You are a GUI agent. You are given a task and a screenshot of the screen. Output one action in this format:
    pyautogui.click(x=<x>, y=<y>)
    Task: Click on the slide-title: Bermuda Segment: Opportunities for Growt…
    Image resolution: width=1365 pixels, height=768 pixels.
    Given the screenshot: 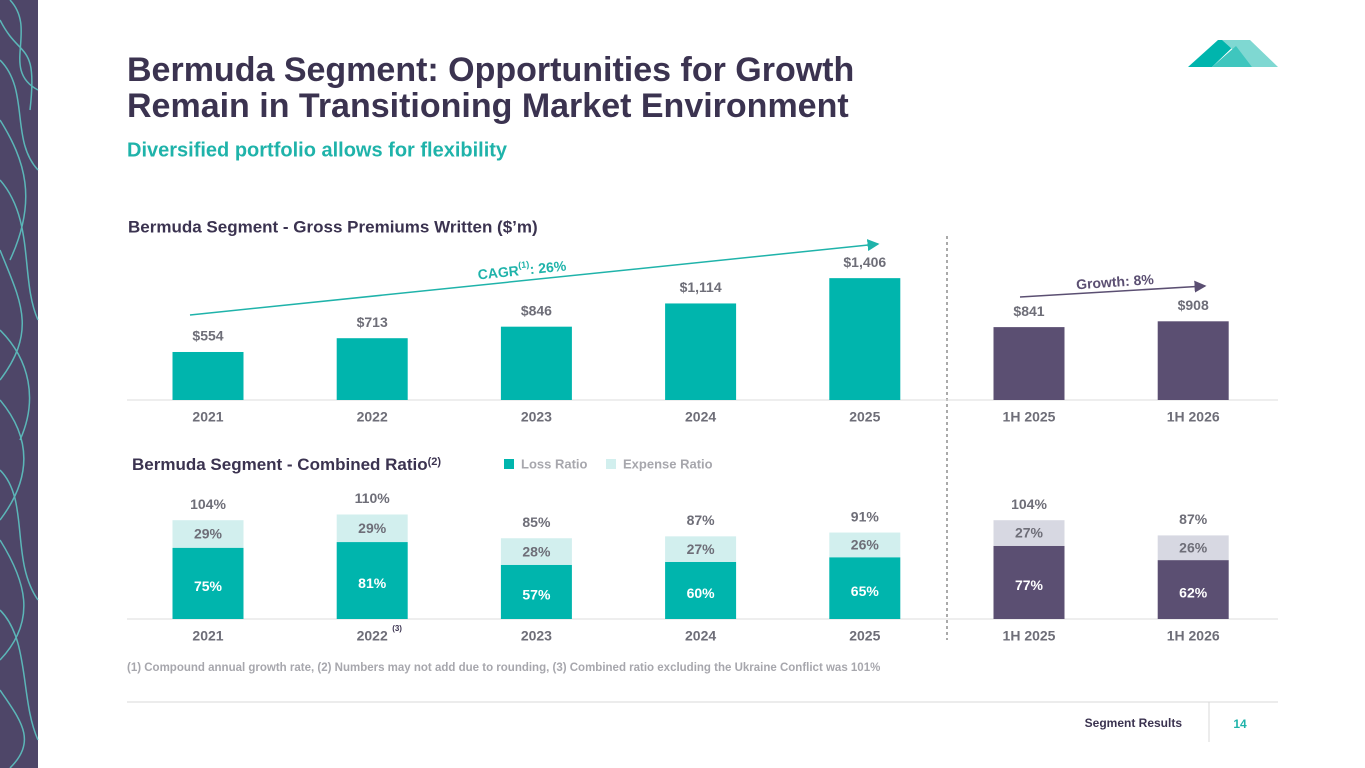 What is the action you would take?
    pyautogui.click(x=490, y=70)
    